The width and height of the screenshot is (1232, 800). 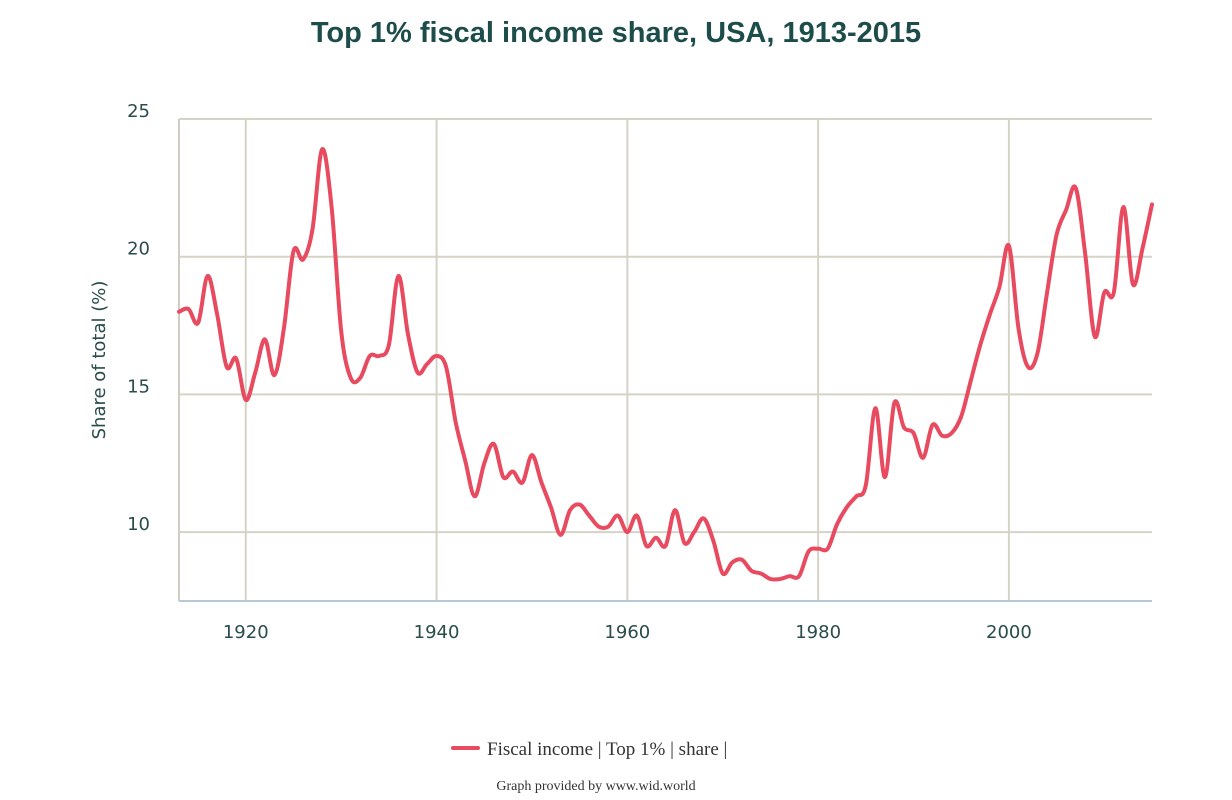 I want to click on legend: Fiscal income | Top 1% | share |, so click(x=589, y=749).